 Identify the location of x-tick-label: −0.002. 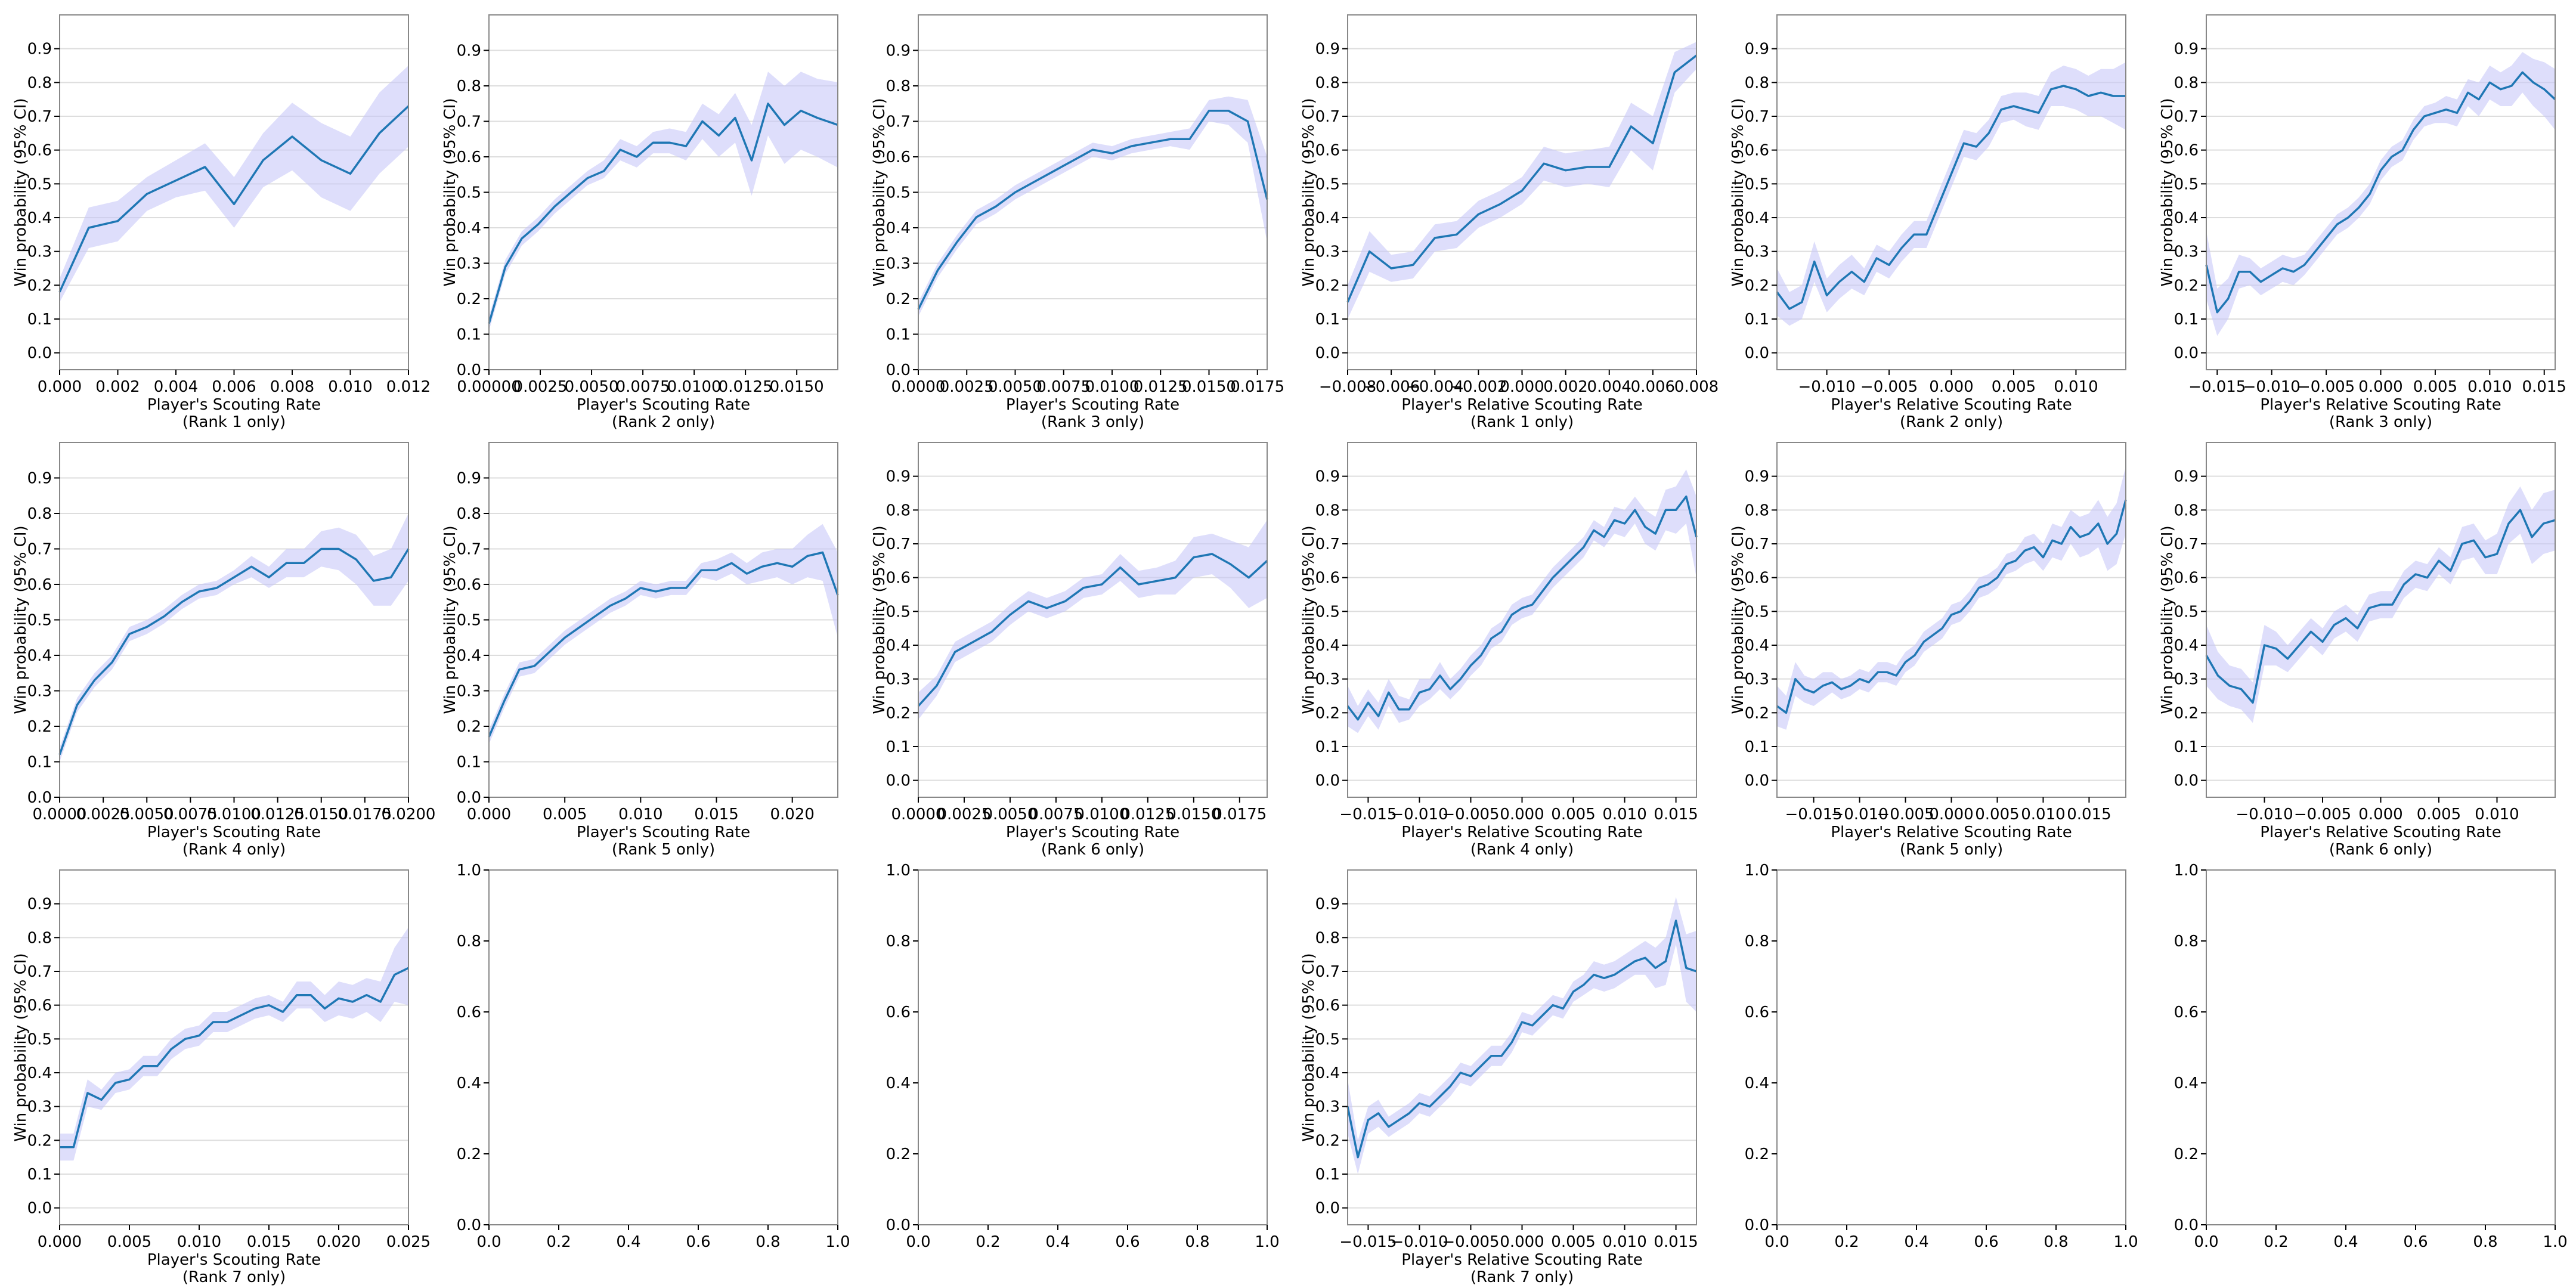
(1478, 387).